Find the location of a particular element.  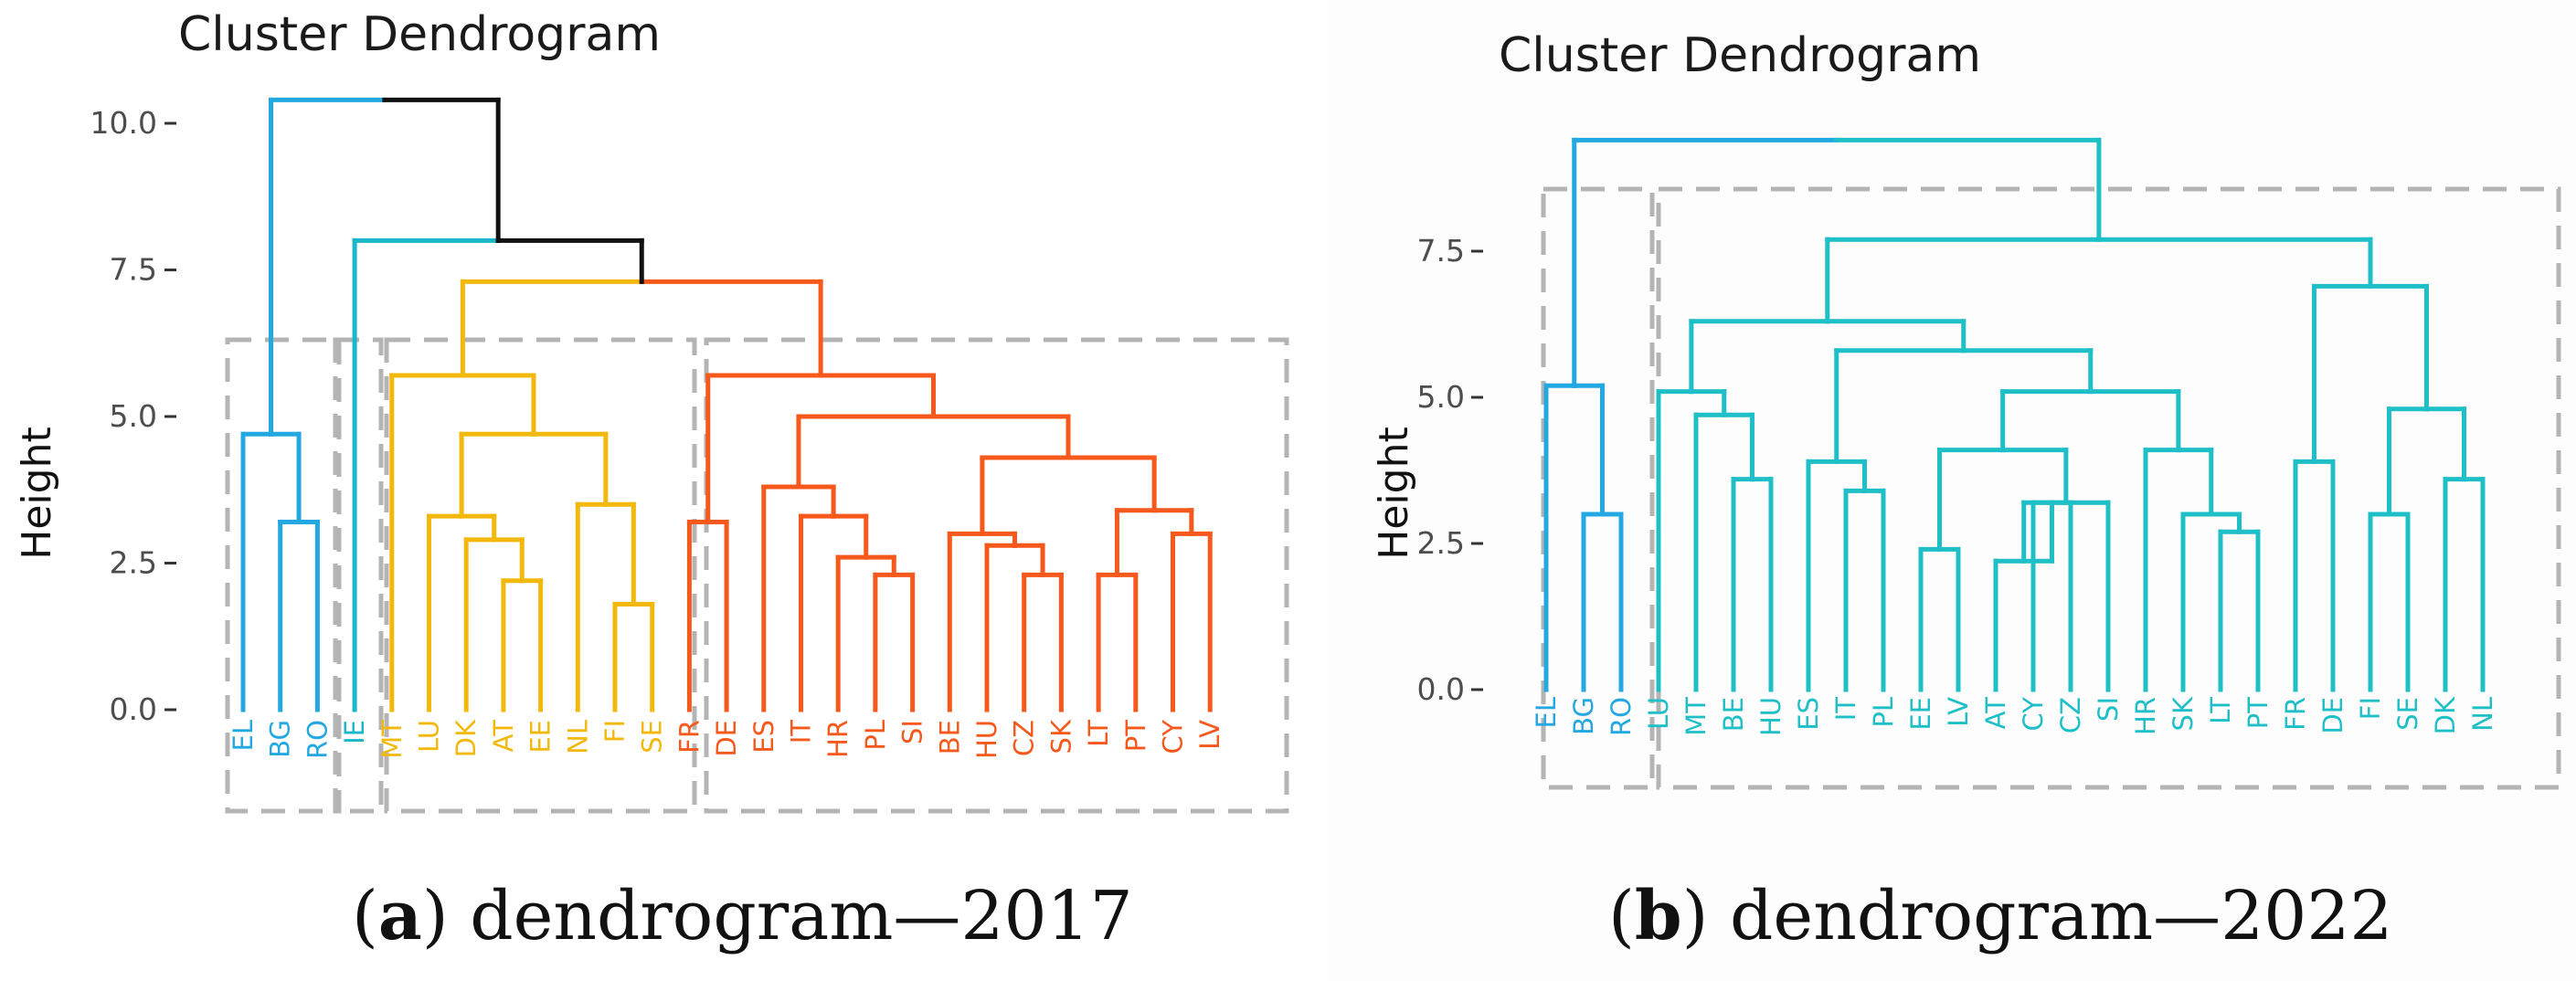

caption-b: (b) dendrogram—2022 is located at coordinates (2000, 916).